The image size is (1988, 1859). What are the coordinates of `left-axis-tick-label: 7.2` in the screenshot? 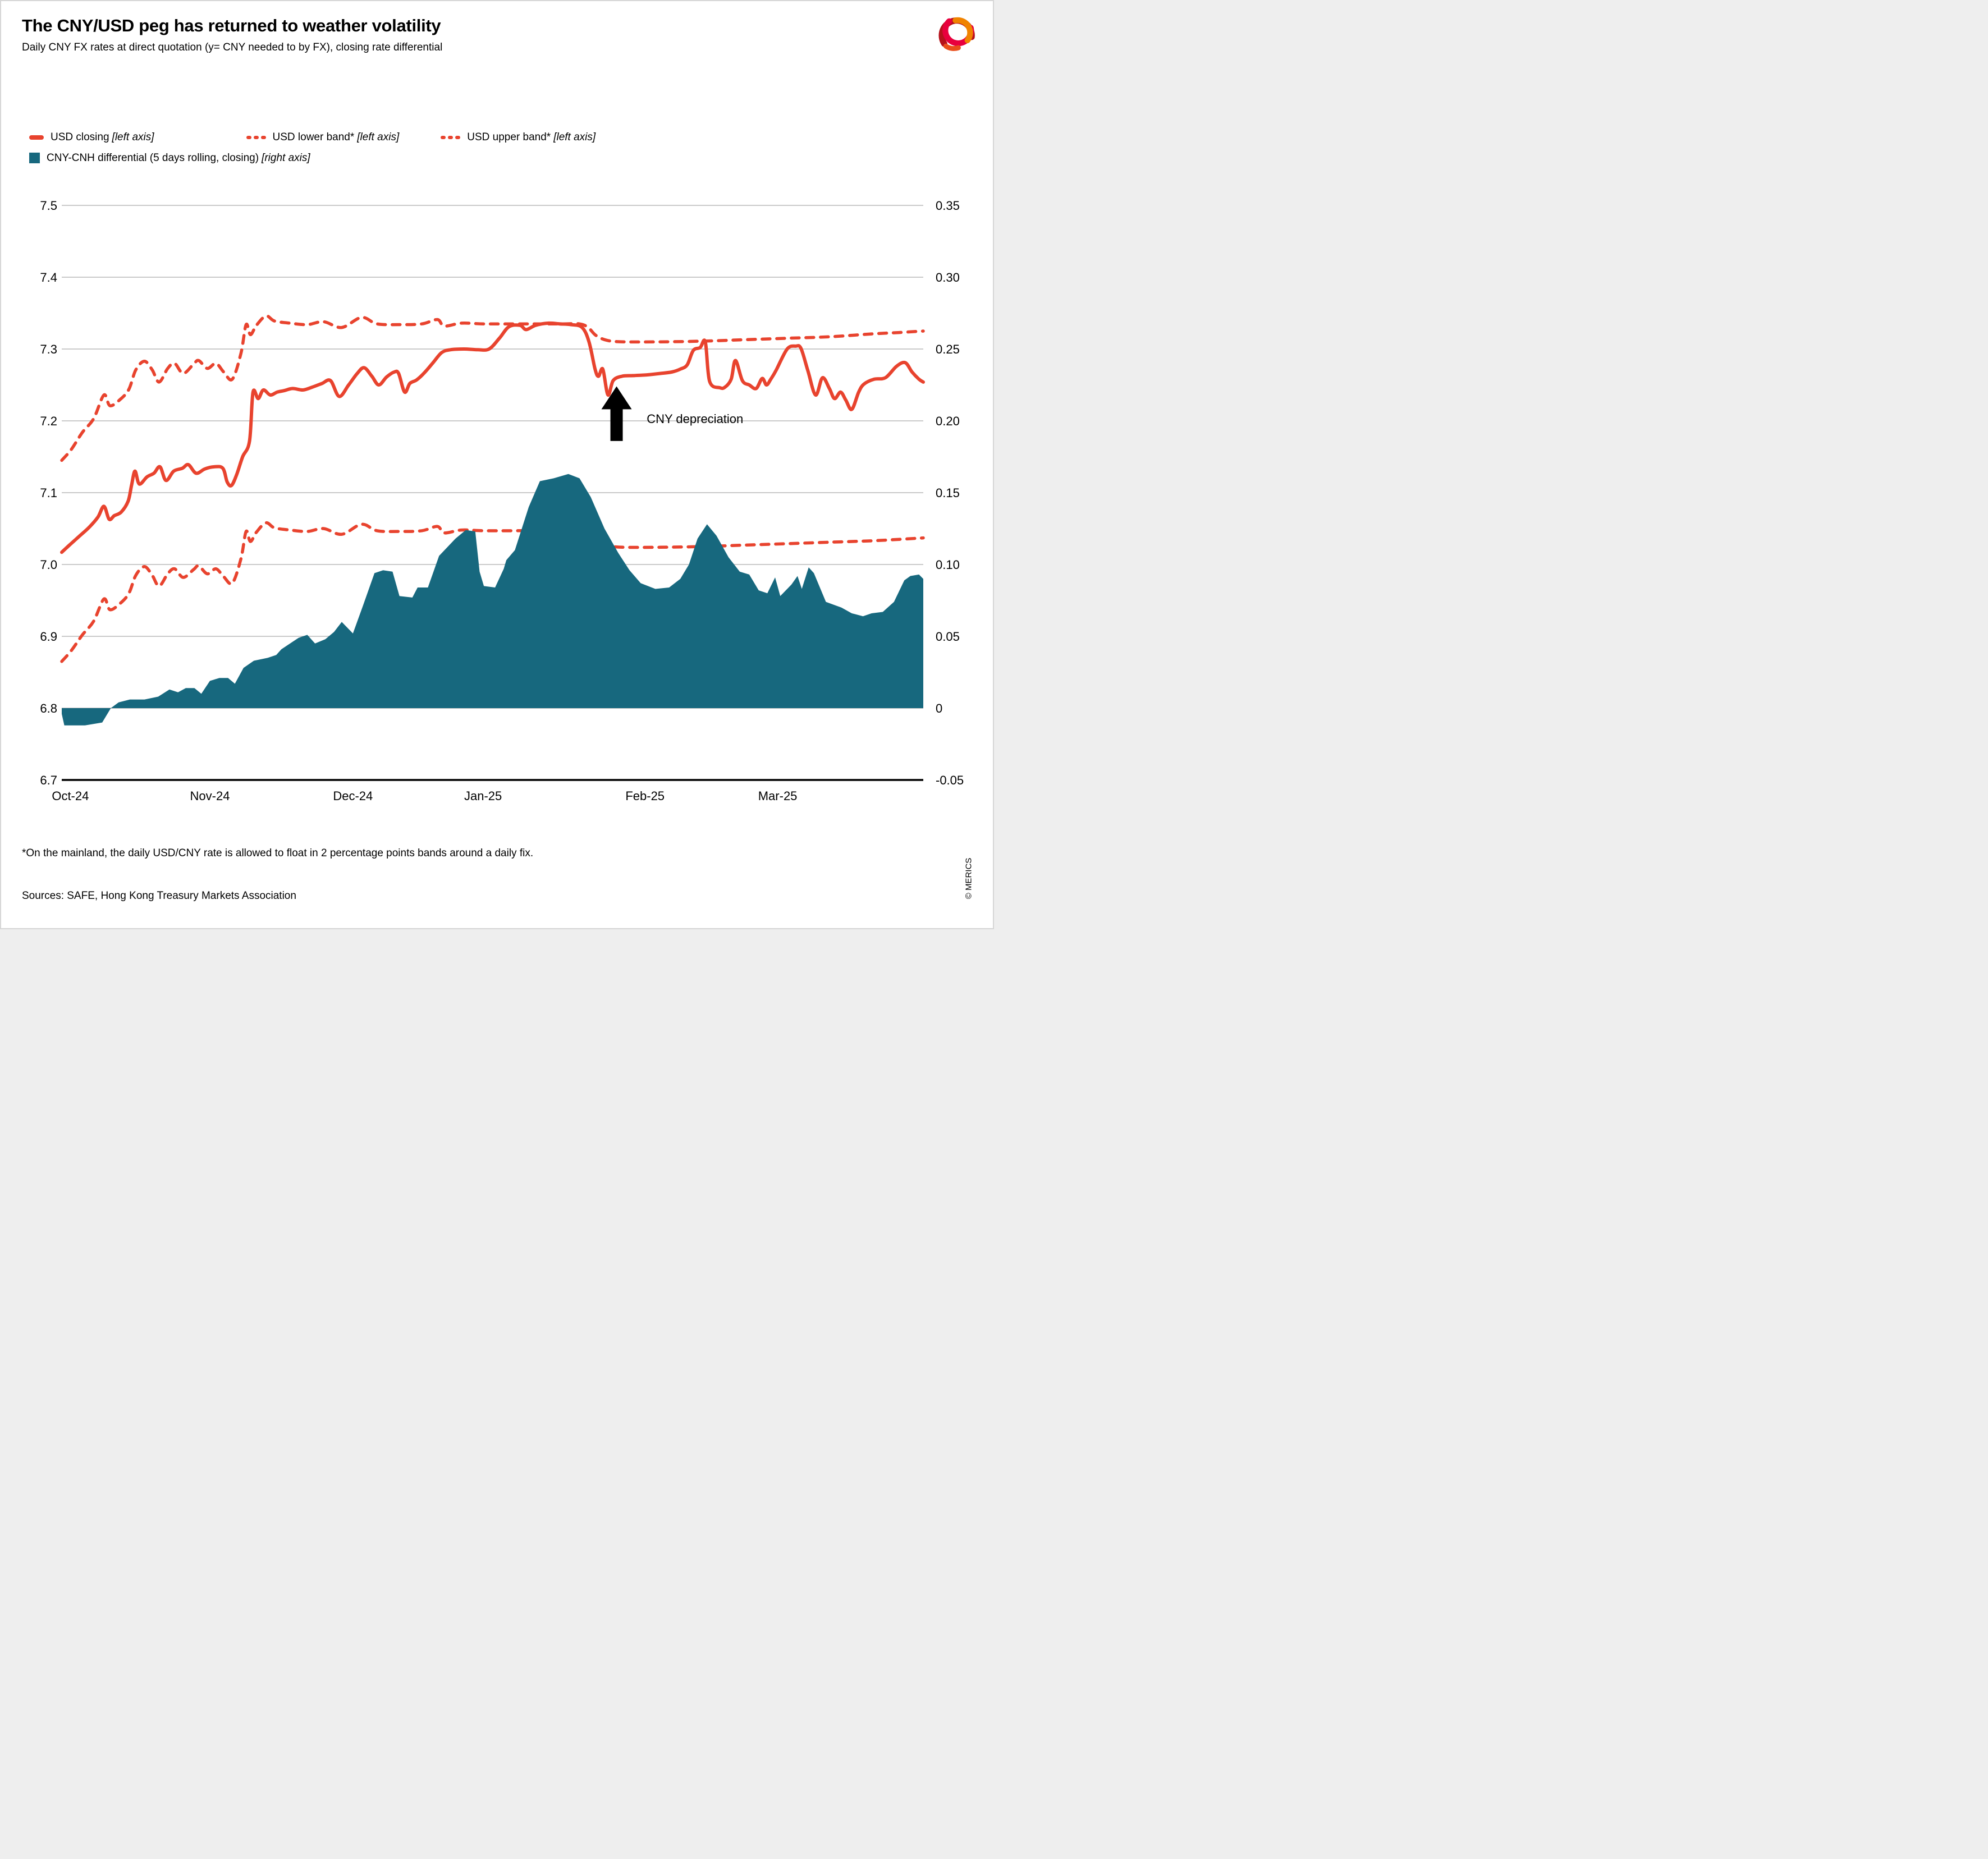 It's located at (48, 421).